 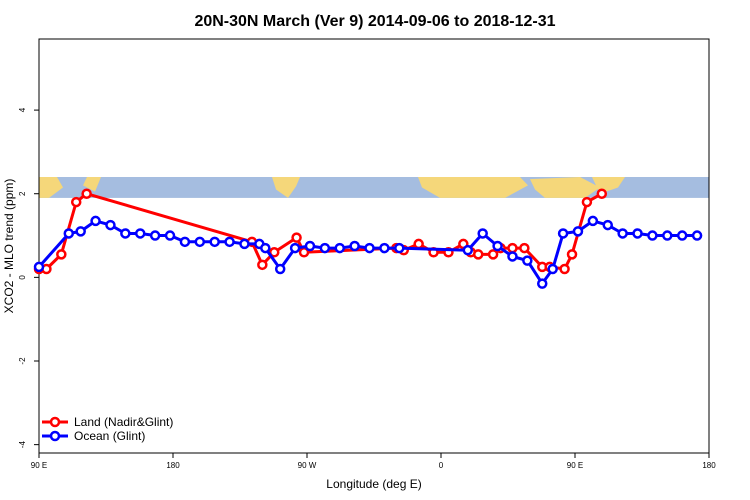 I want to click on y-tick-label: -2, so click(x=22, y=361).